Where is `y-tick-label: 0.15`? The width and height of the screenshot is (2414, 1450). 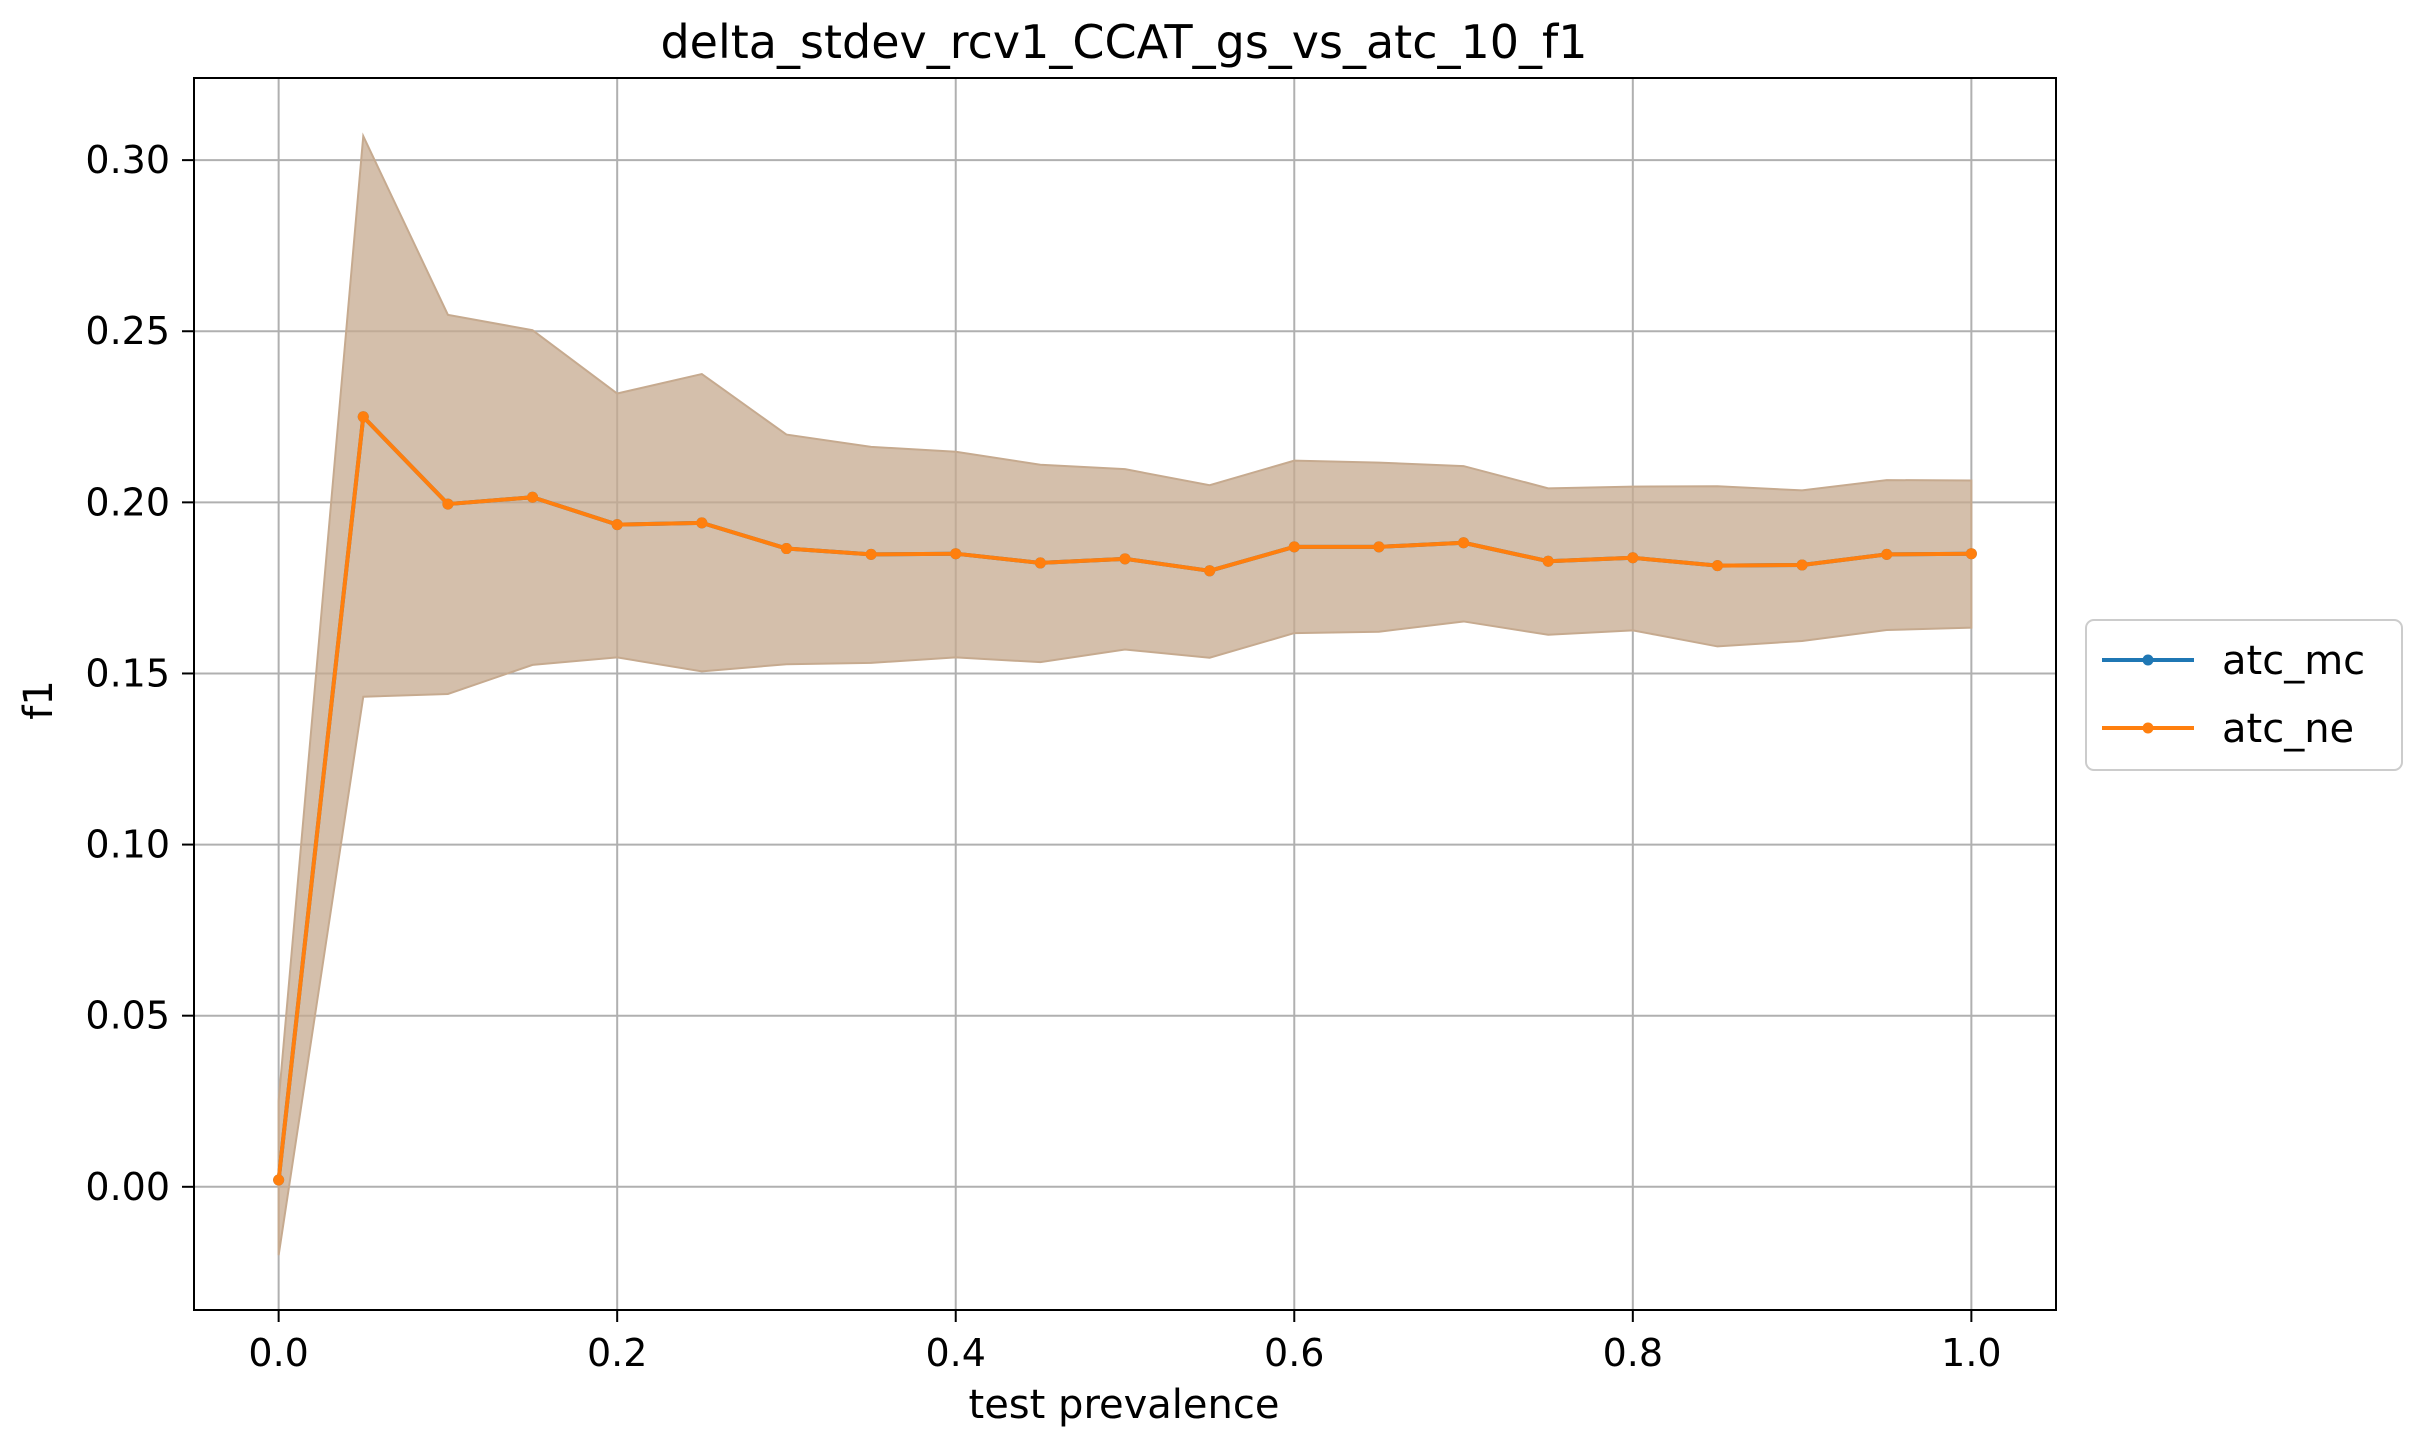
y-tick-label: 0.15 is located at coordinates (127, 673).